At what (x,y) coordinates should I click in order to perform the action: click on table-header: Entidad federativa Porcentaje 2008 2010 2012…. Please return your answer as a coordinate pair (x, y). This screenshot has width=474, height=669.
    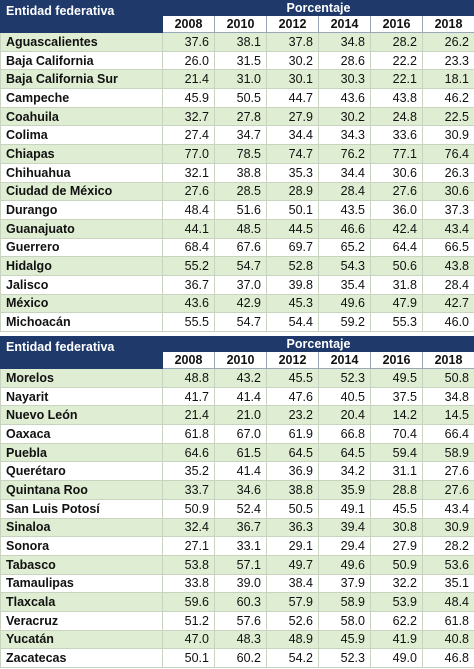
    Looking at the image, I should click on (237, 352).